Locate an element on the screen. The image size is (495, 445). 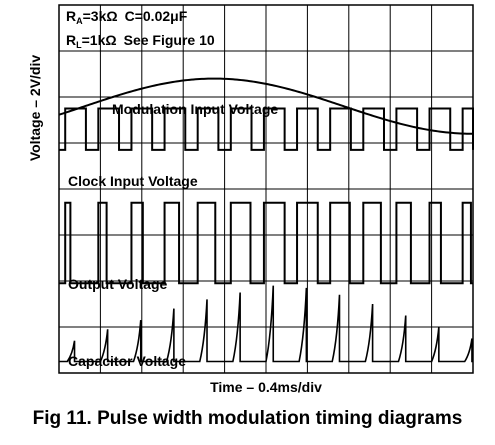
series-label-clock: Clock Input Voltage is located at coordinates (133, 181).